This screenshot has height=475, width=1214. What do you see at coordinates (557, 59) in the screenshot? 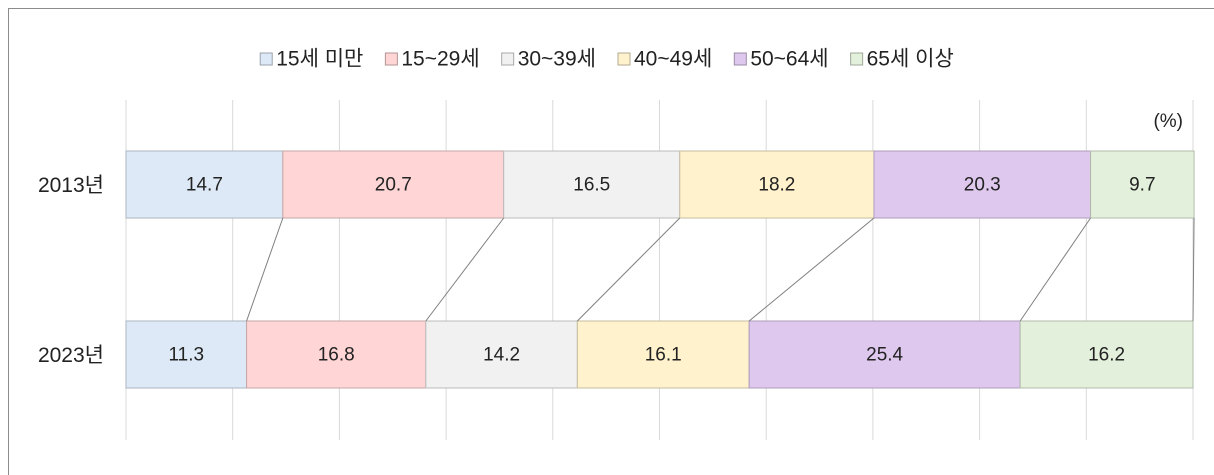
I see `legend-label: 30~39세` at bounding box center [557, 59].